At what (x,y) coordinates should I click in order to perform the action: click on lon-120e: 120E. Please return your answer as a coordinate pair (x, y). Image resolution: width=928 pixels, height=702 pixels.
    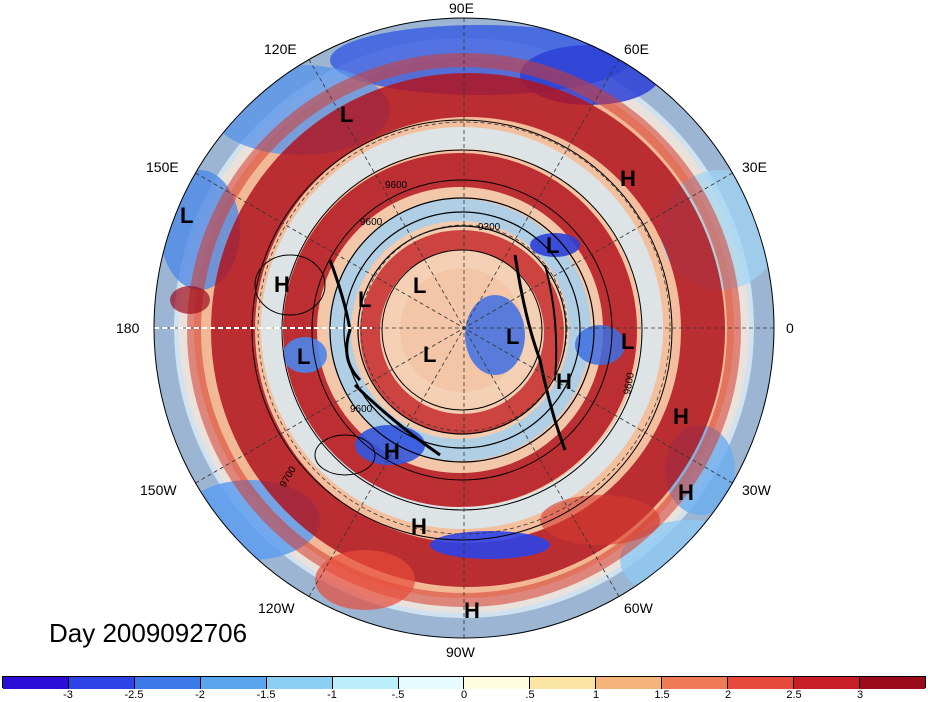
    Looking at the image, I should click on (280, 49).